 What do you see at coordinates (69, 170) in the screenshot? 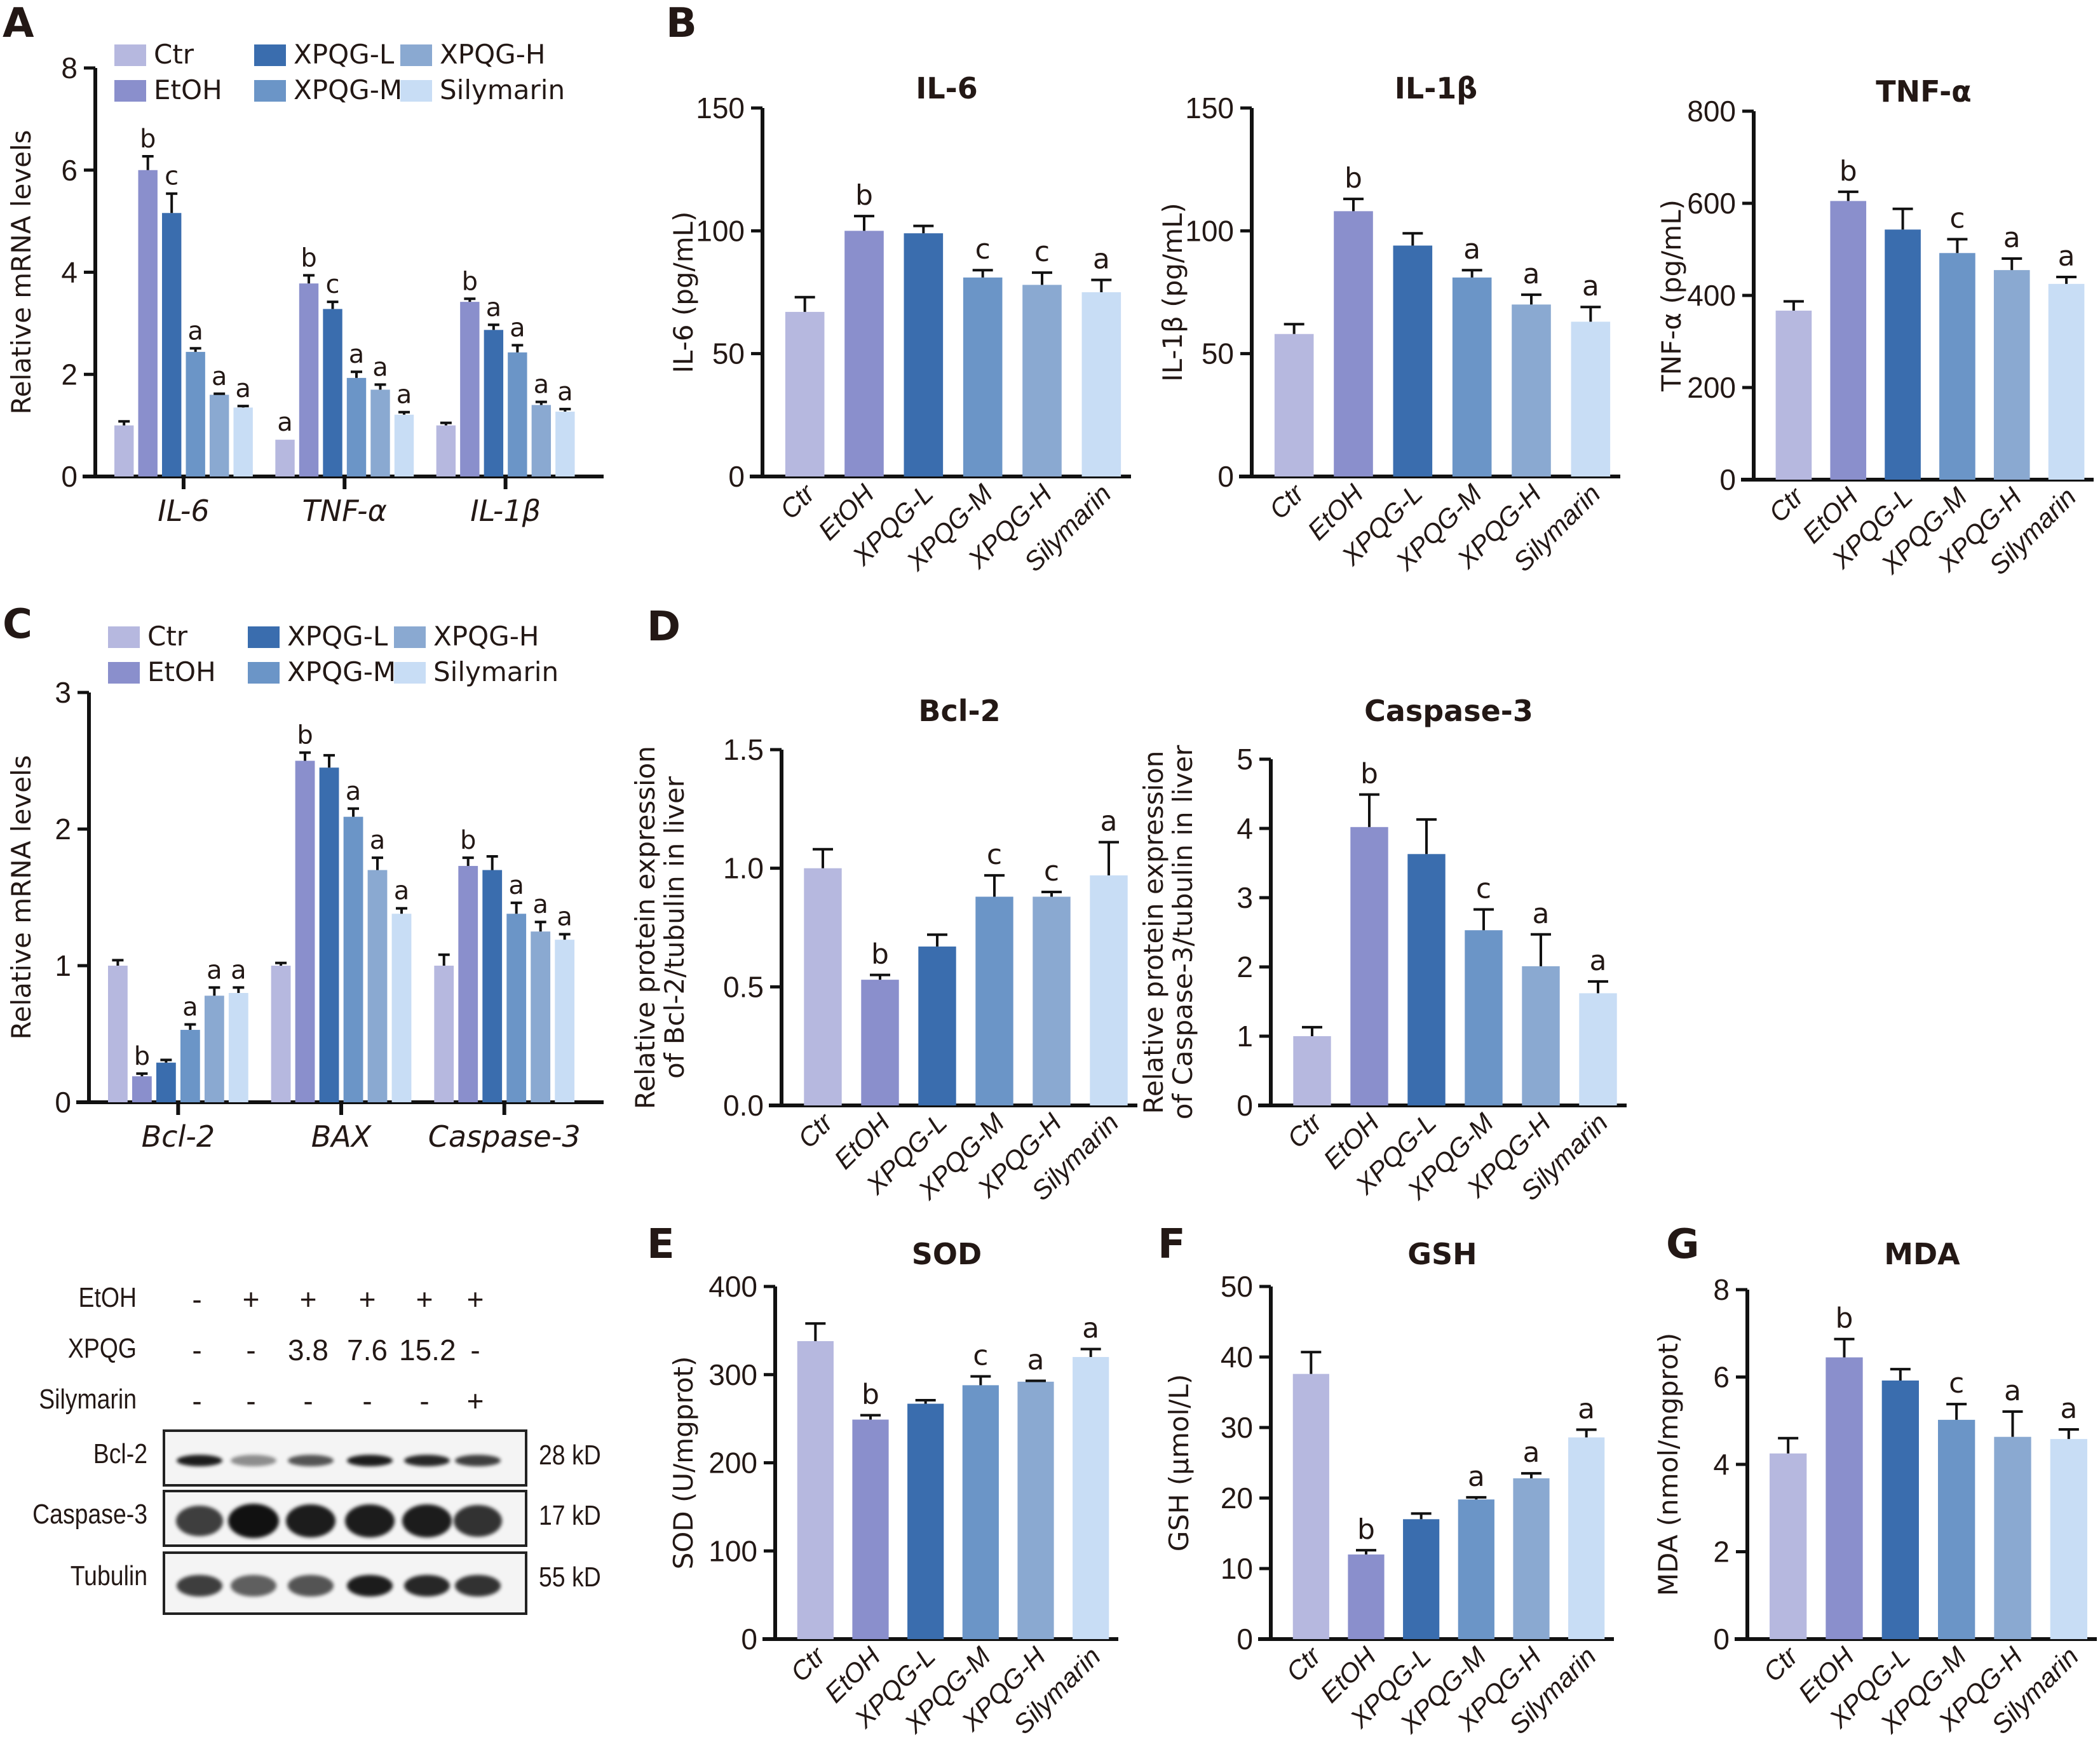
I see `y-tick-label: 6` at bounding box center [69, 170].